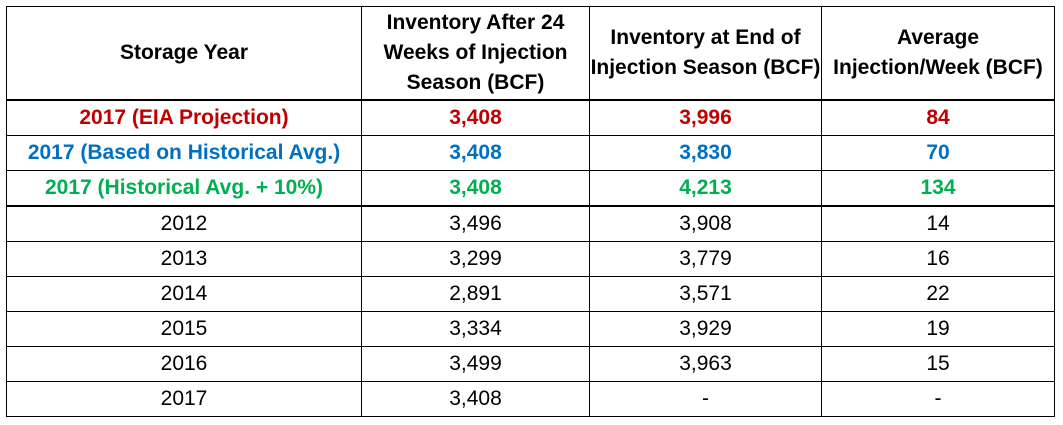 The width and height of the screenshot is (1063, 425). I want to click on table-row: 2014 2,891 3,571 22, so click(530, 294).